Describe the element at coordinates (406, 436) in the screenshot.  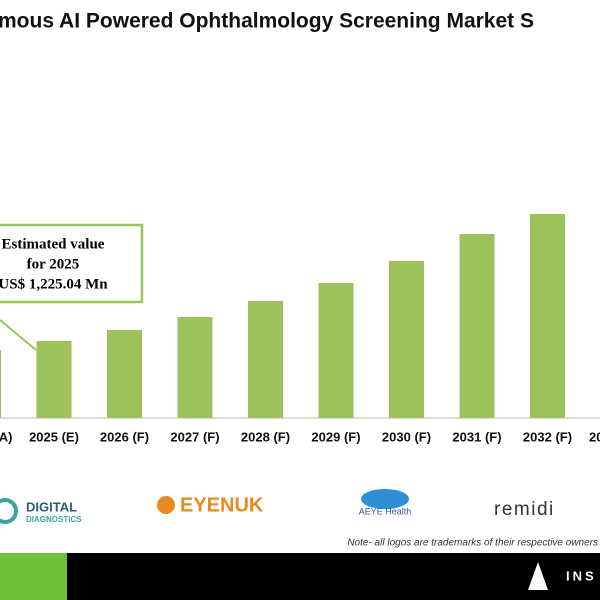
I see `x-tick-label: 2030 (F)` at that location.